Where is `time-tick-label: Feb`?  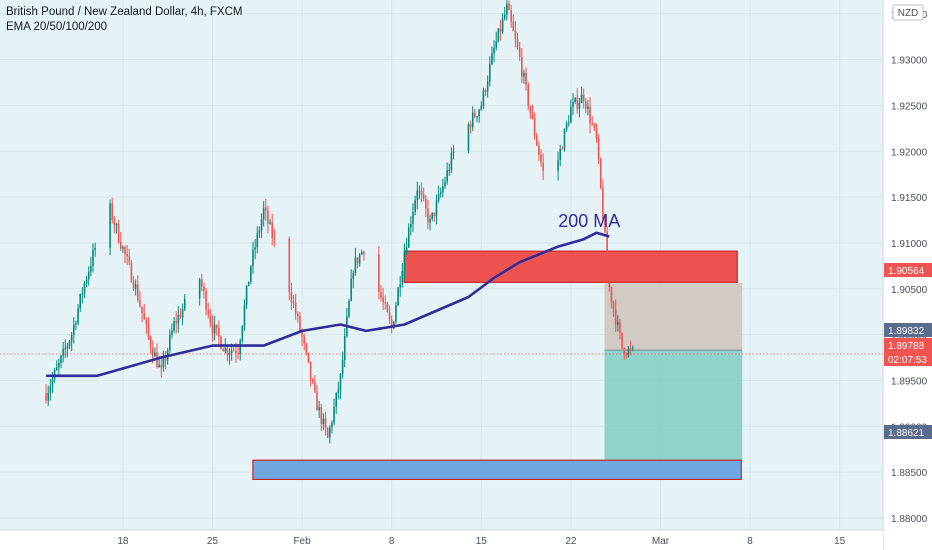
time-tick-label: Feb is located at coordinates (302, 541).